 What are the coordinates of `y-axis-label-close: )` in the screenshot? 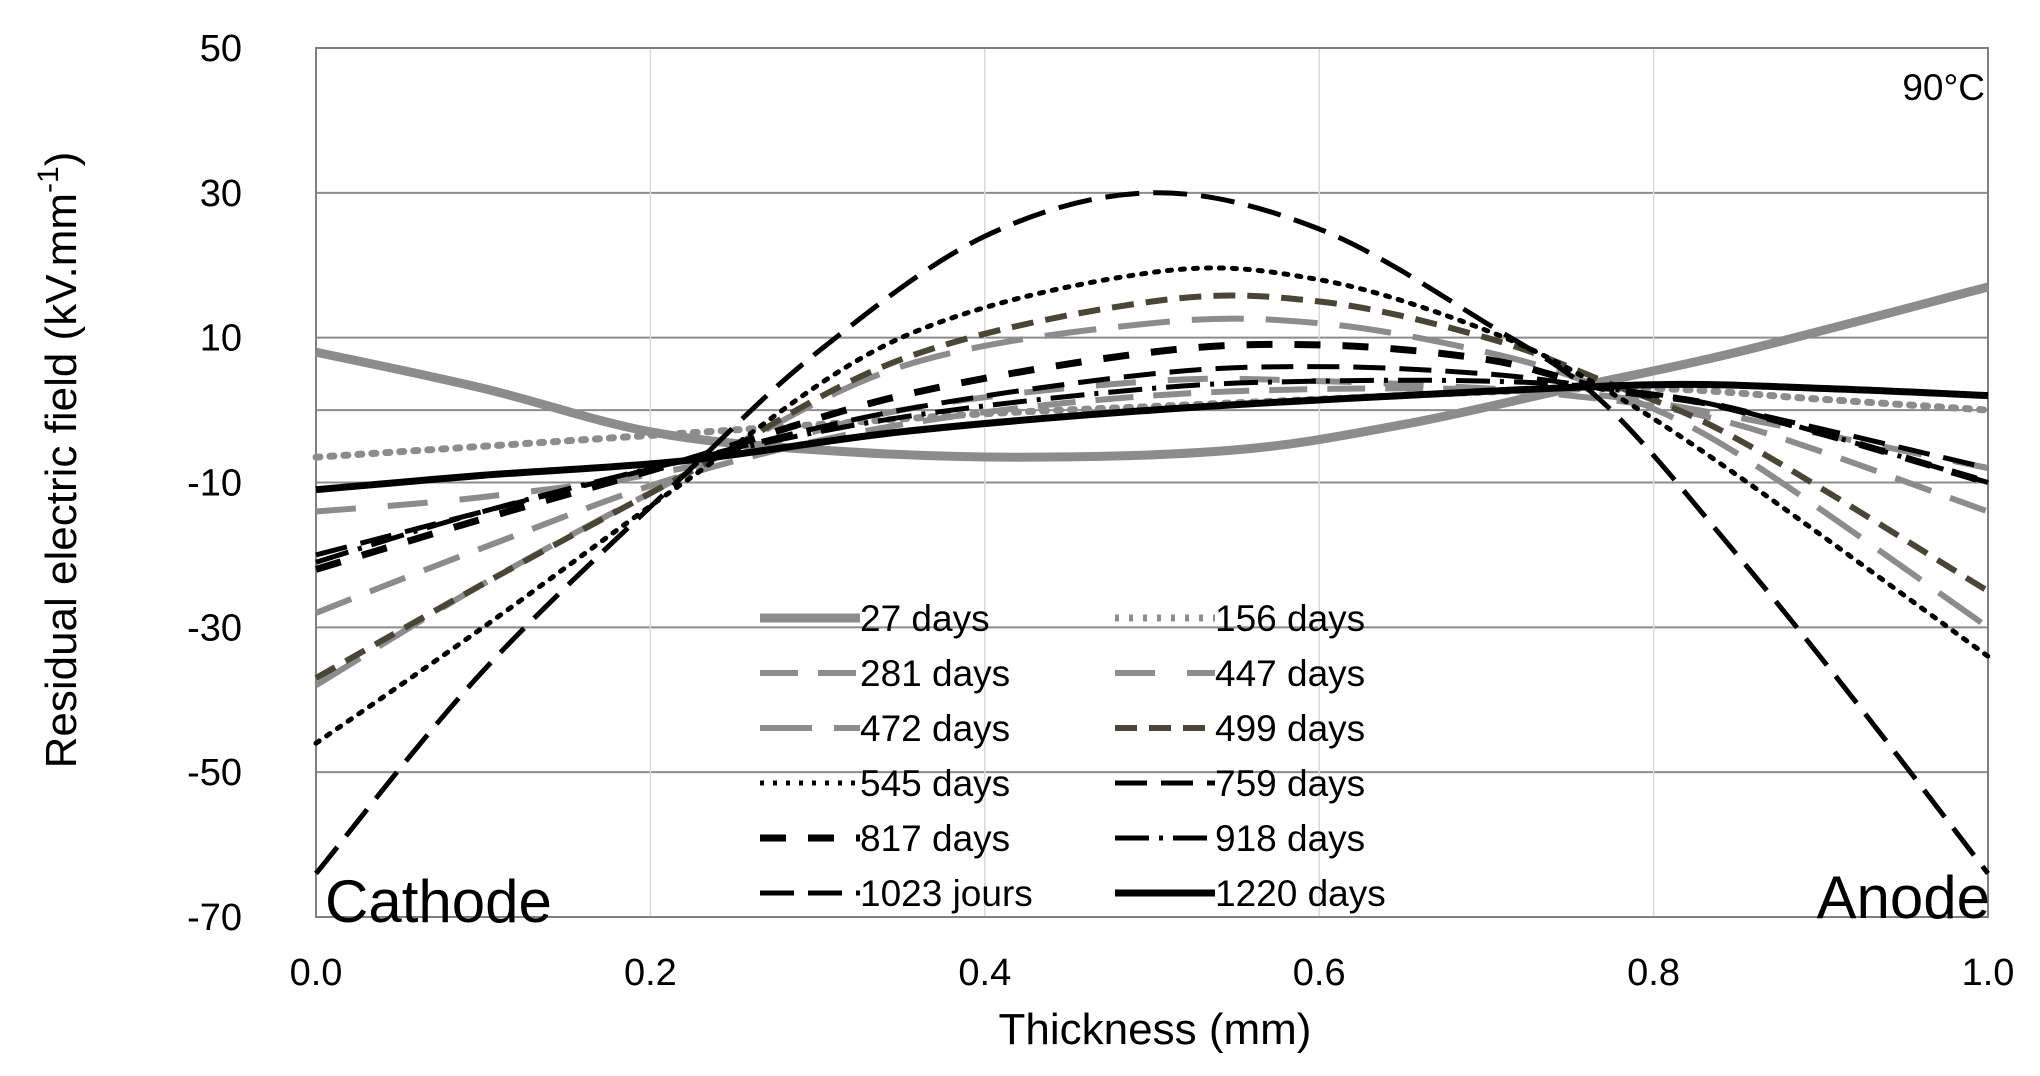 It's located at (61, 159).